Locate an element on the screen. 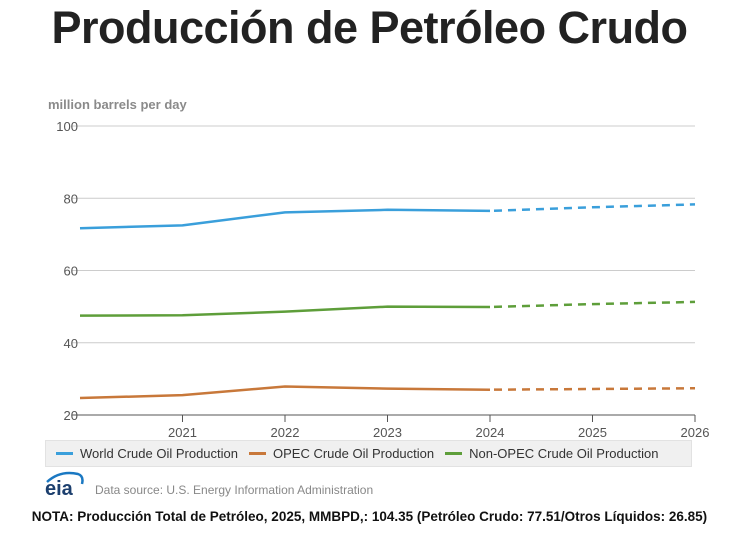 This screenshot has width=739, height=535. legend-swatch-opec is located at coordinates (257, 453).